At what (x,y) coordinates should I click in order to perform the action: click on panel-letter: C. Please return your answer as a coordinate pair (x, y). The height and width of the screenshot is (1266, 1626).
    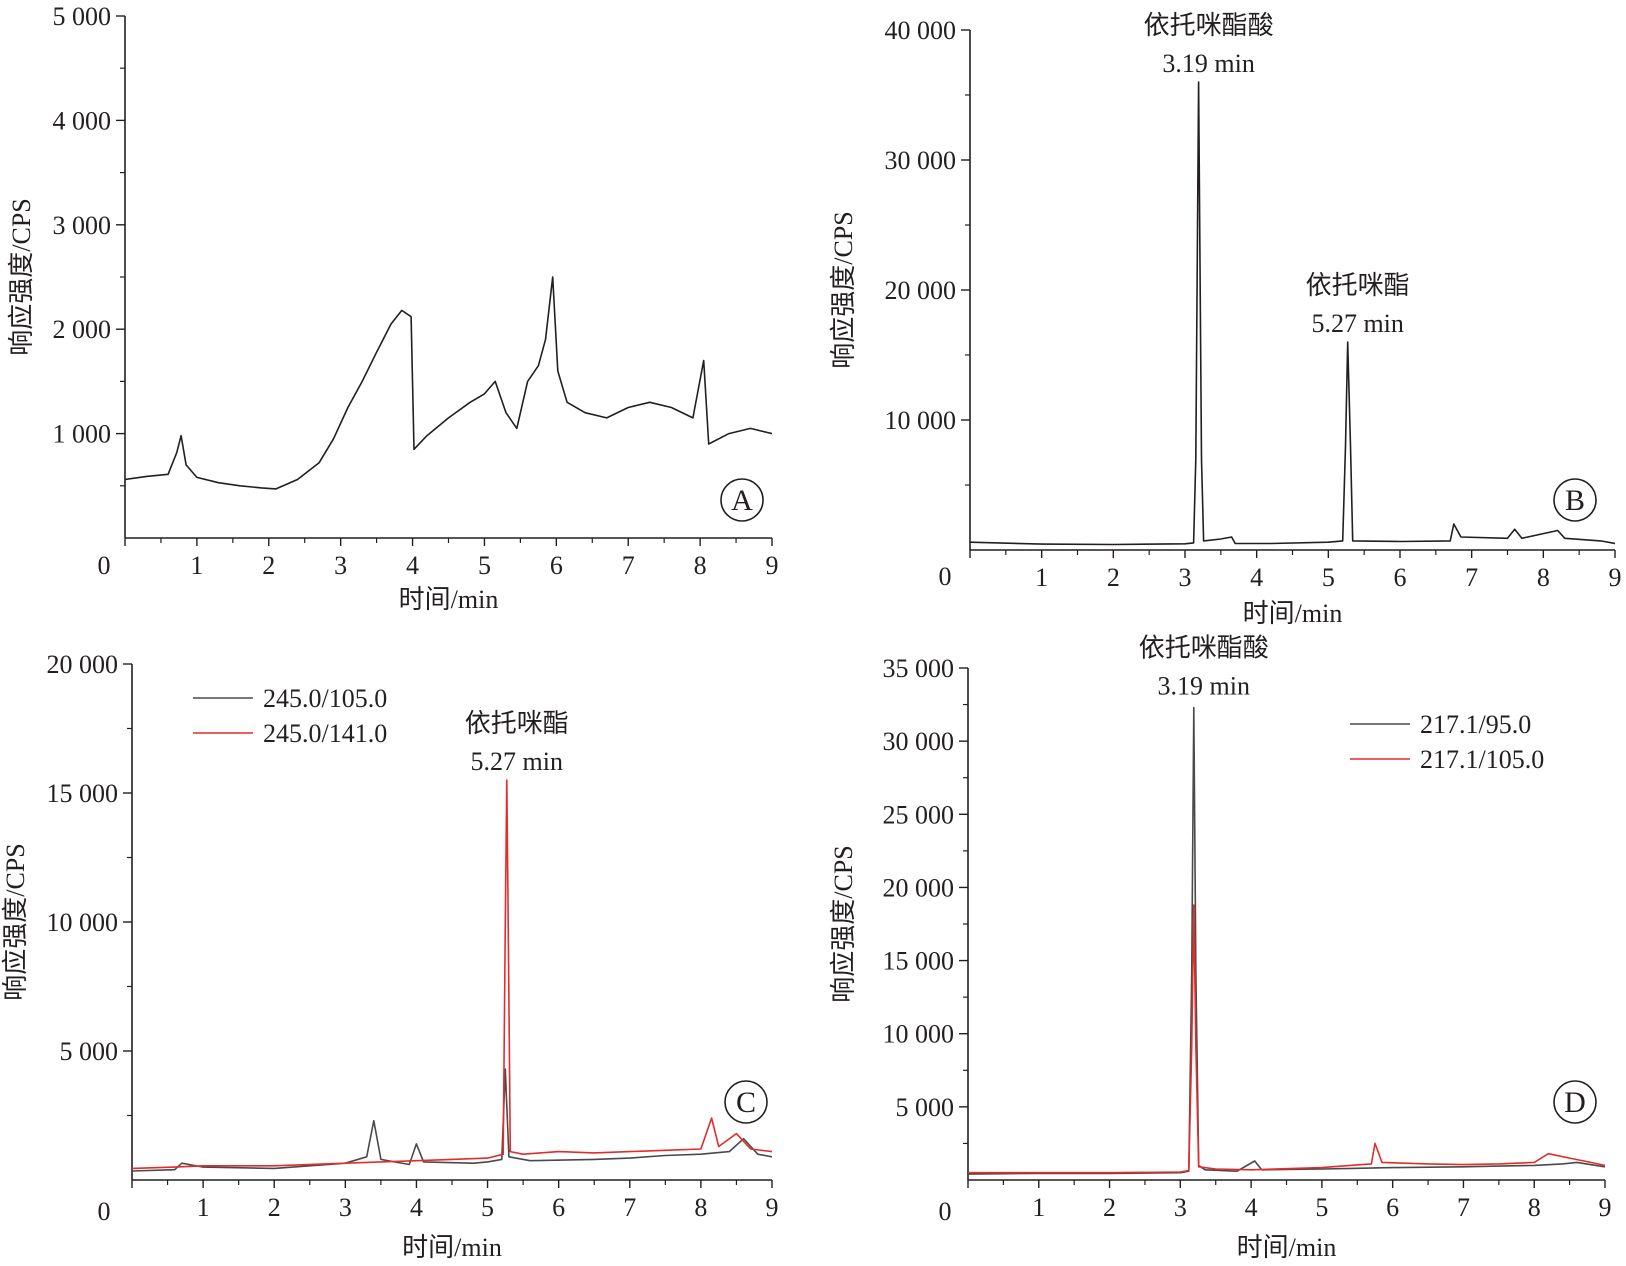
    Looking at the image, I should click on (746, 1102).